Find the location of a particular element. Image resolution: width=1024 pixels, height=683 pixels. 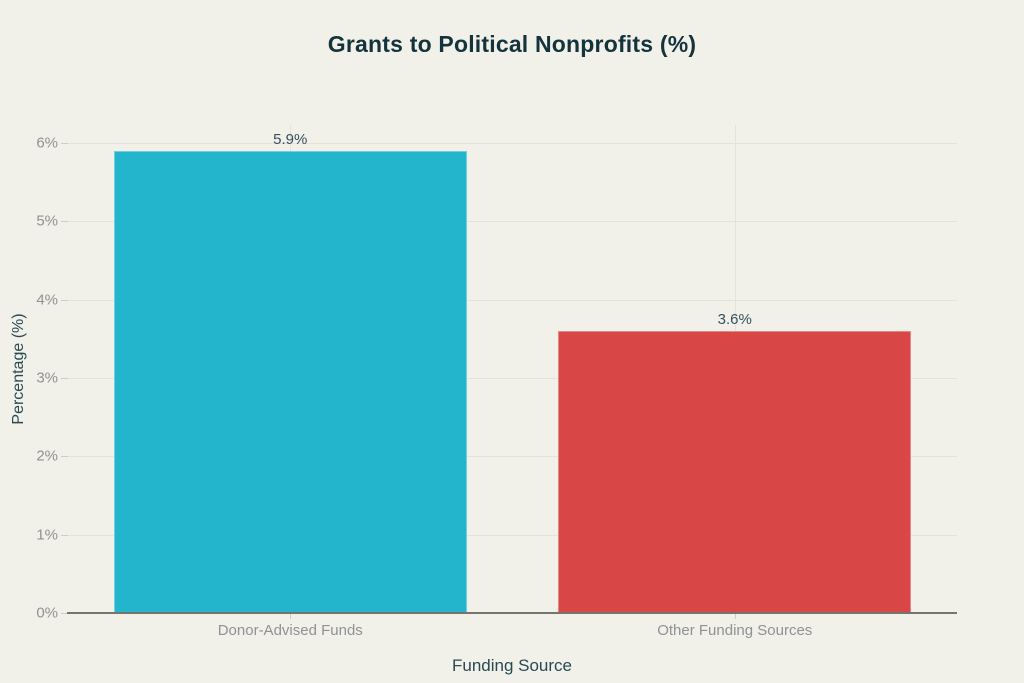

y-tick-label: 6% is located at coordinates (47, 143).